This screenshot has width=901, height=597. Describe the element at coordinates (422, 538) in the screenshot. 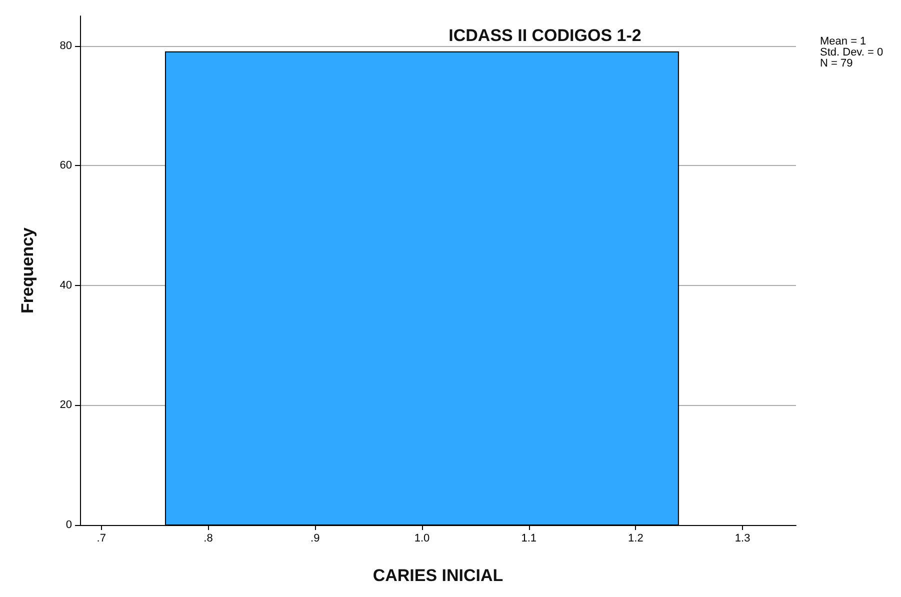

I see `x-tick-label: 1.0` at that location.